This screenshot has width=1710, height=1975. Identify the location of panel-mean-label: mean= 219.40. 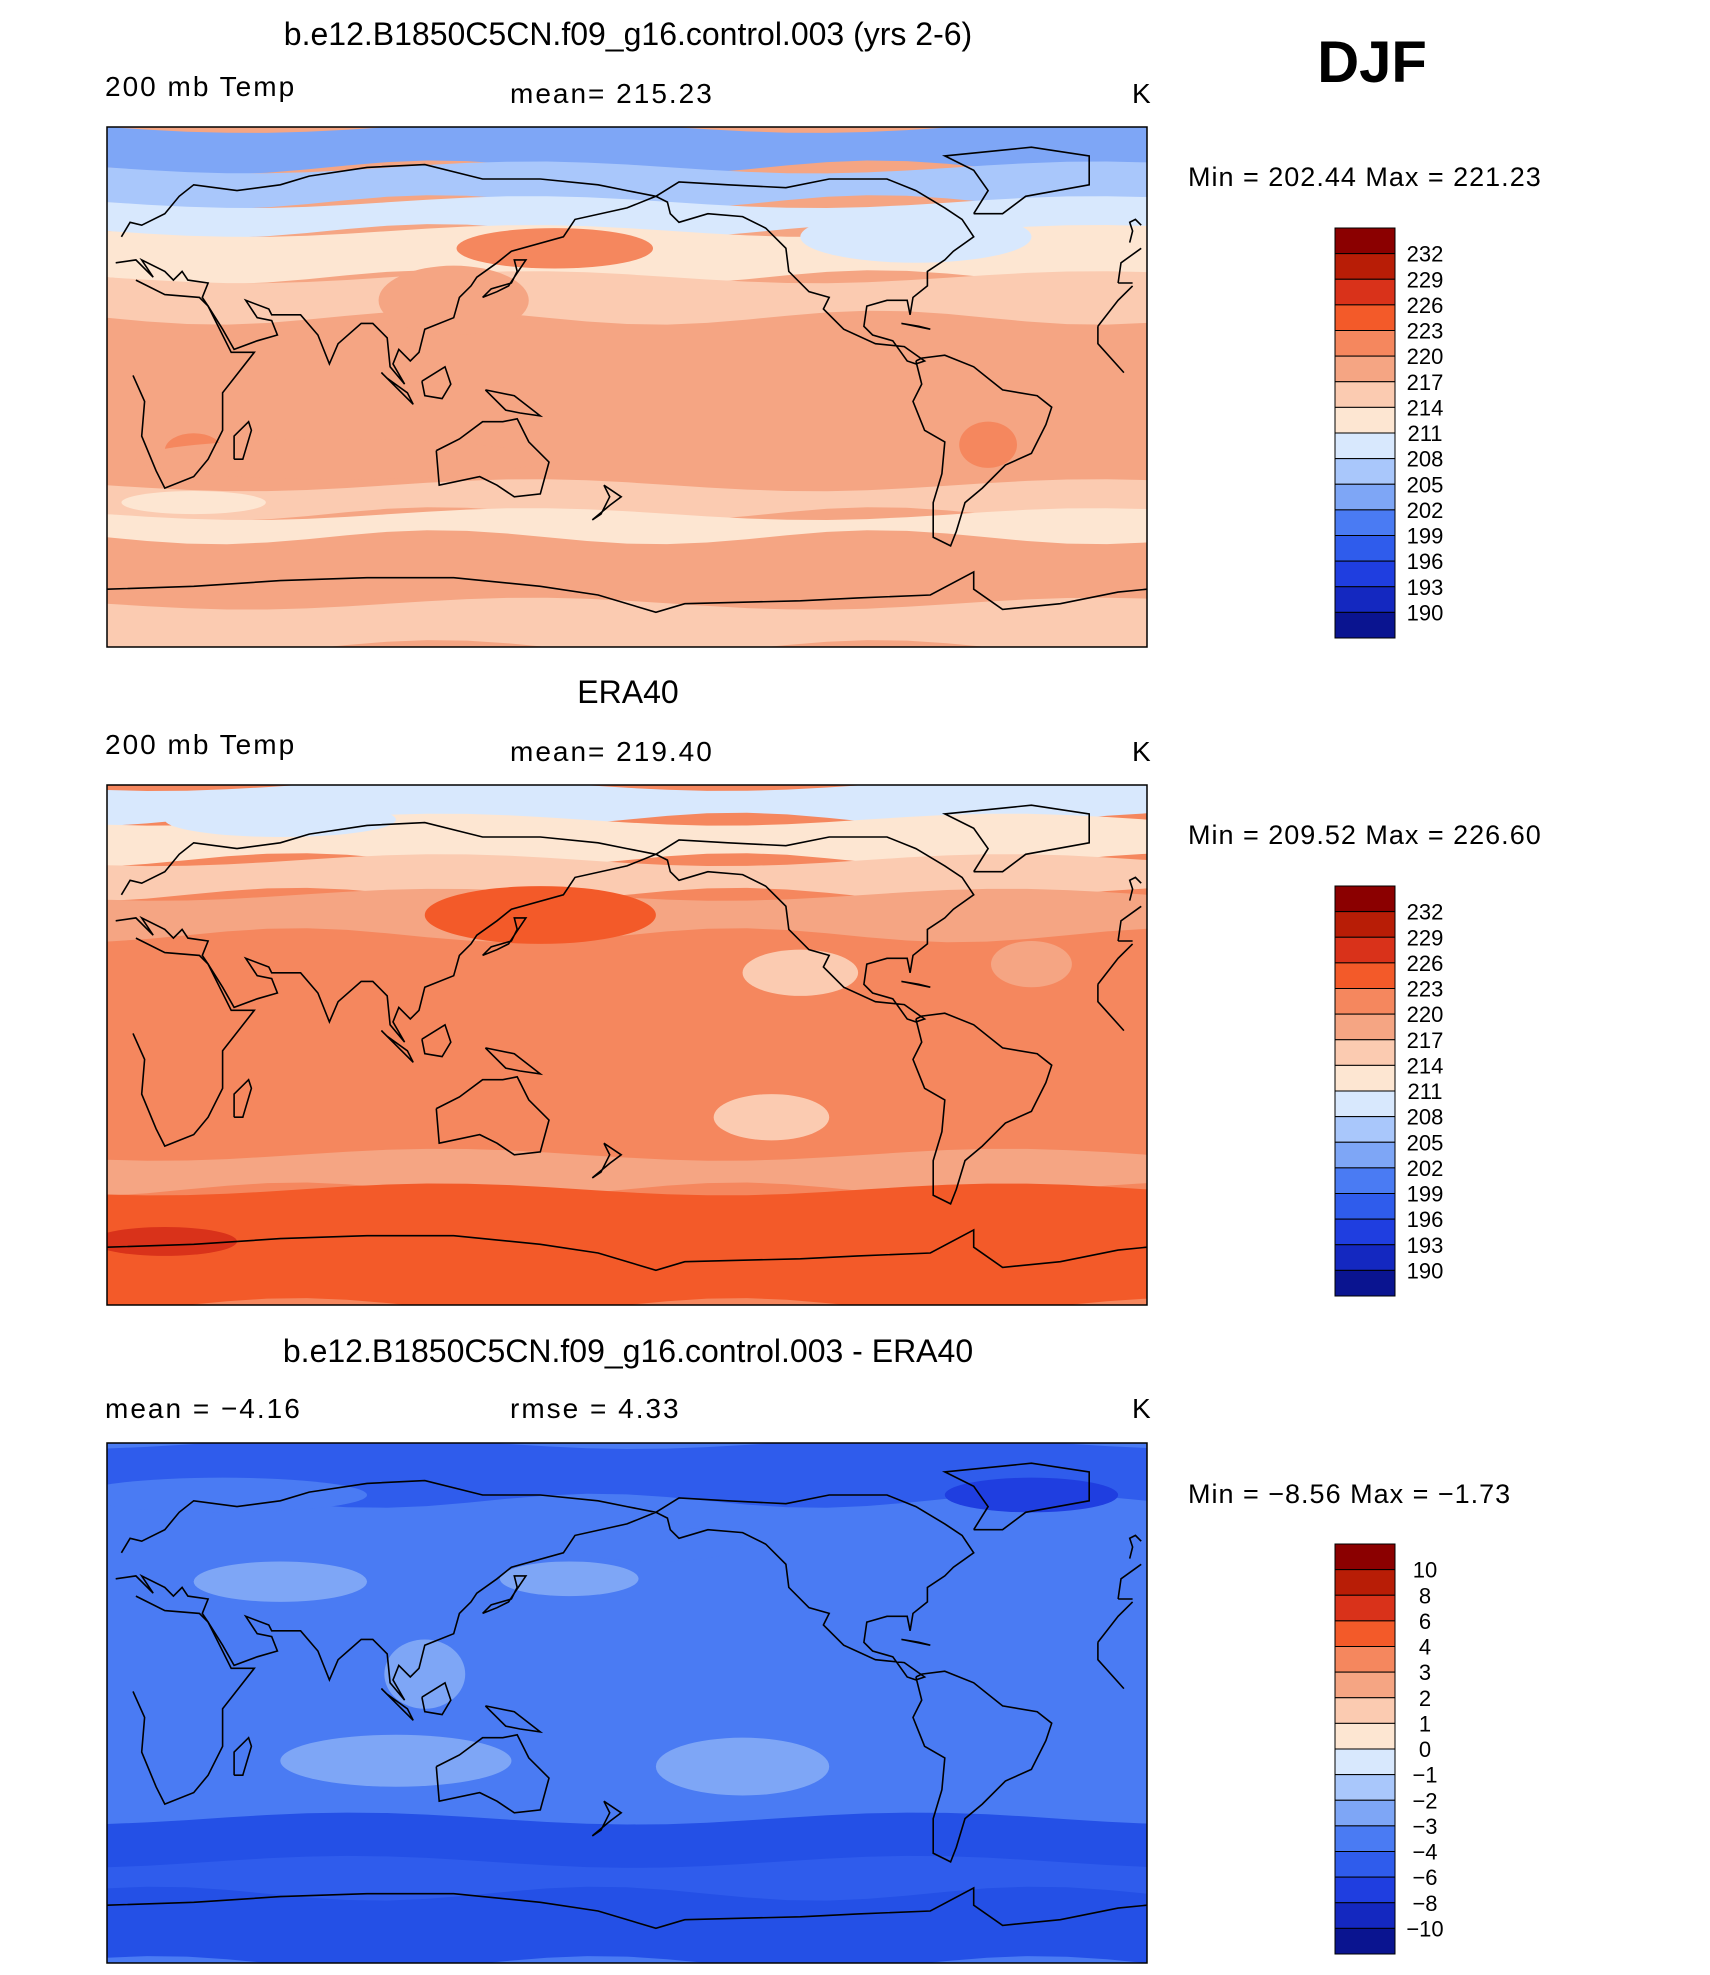
(612, 751).